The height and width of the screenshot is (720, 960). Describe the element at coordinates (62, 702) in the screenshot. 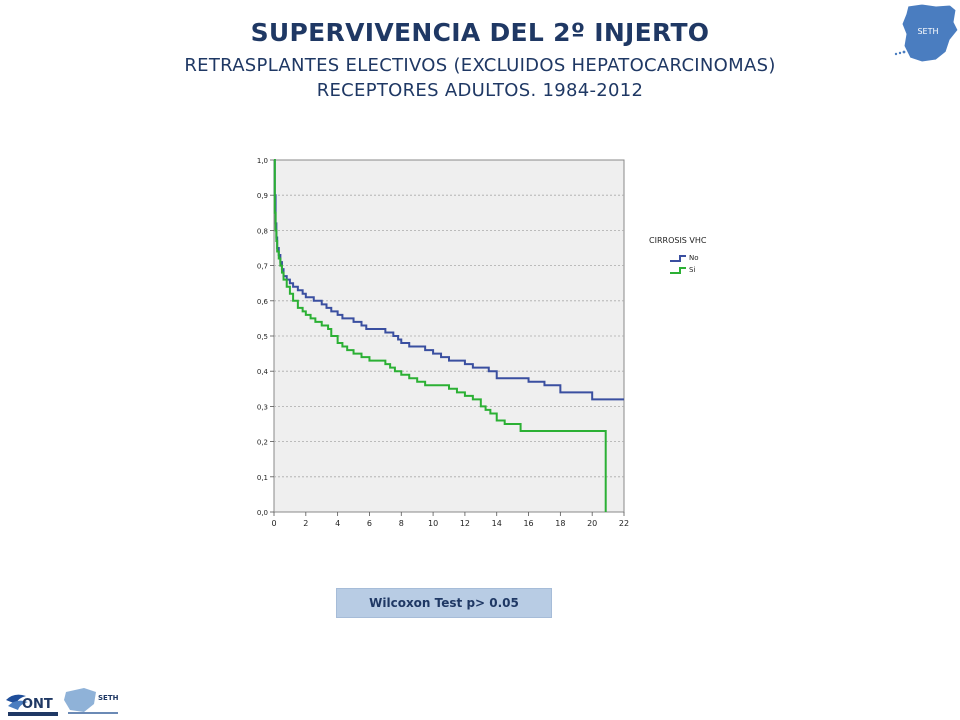

I see `footer-logos: ONT SETH` at that location.